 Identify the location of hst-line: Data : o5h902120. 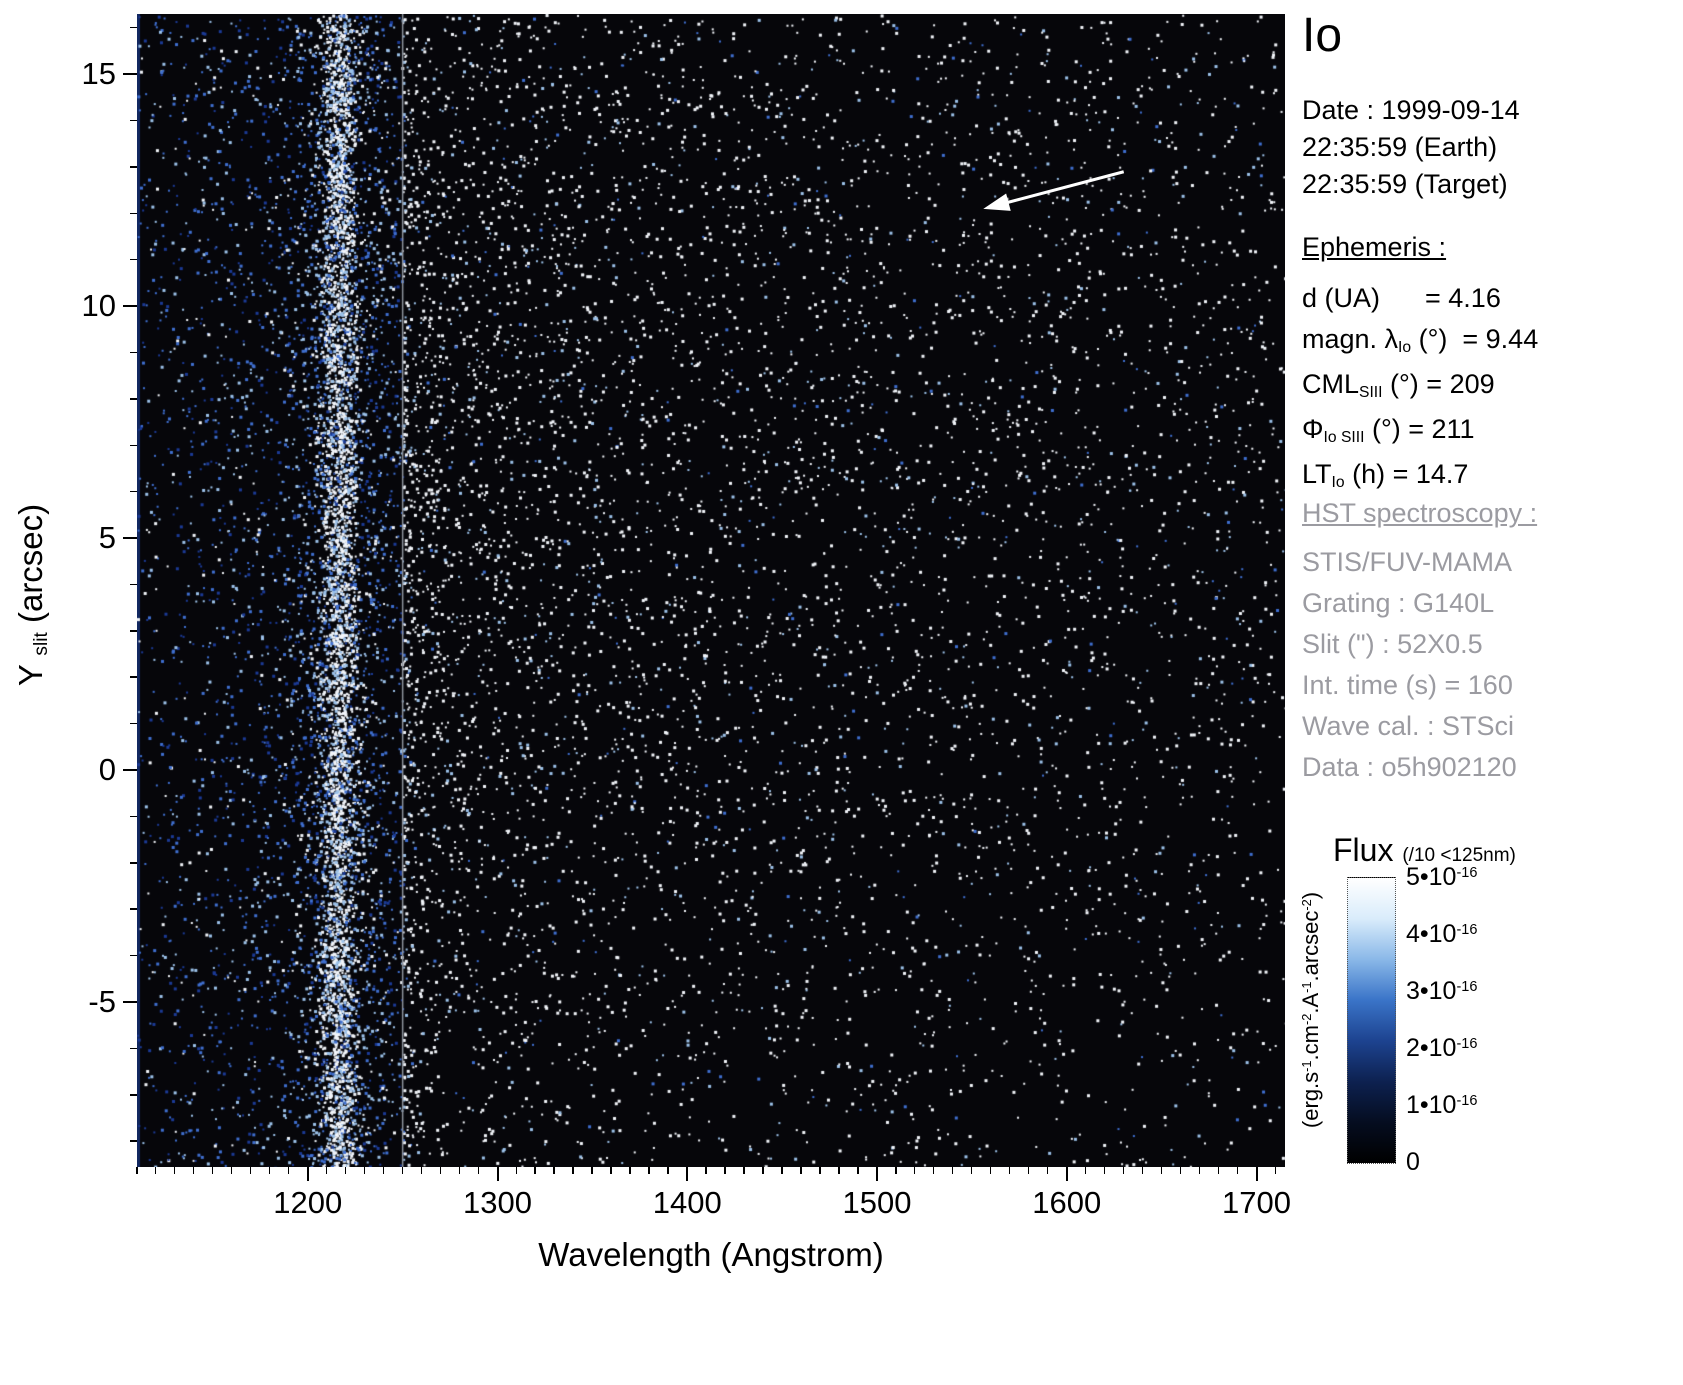
(1409, 767).